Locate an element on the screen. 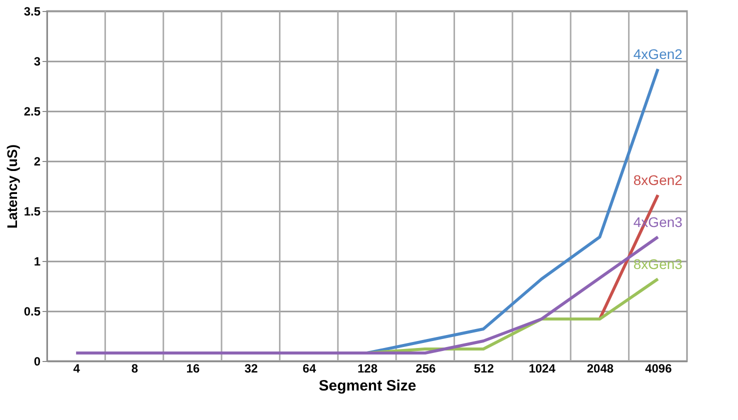 This screenshot has width=738, height=420. x-tick-label: 64 is located at coordinates (309, 369).